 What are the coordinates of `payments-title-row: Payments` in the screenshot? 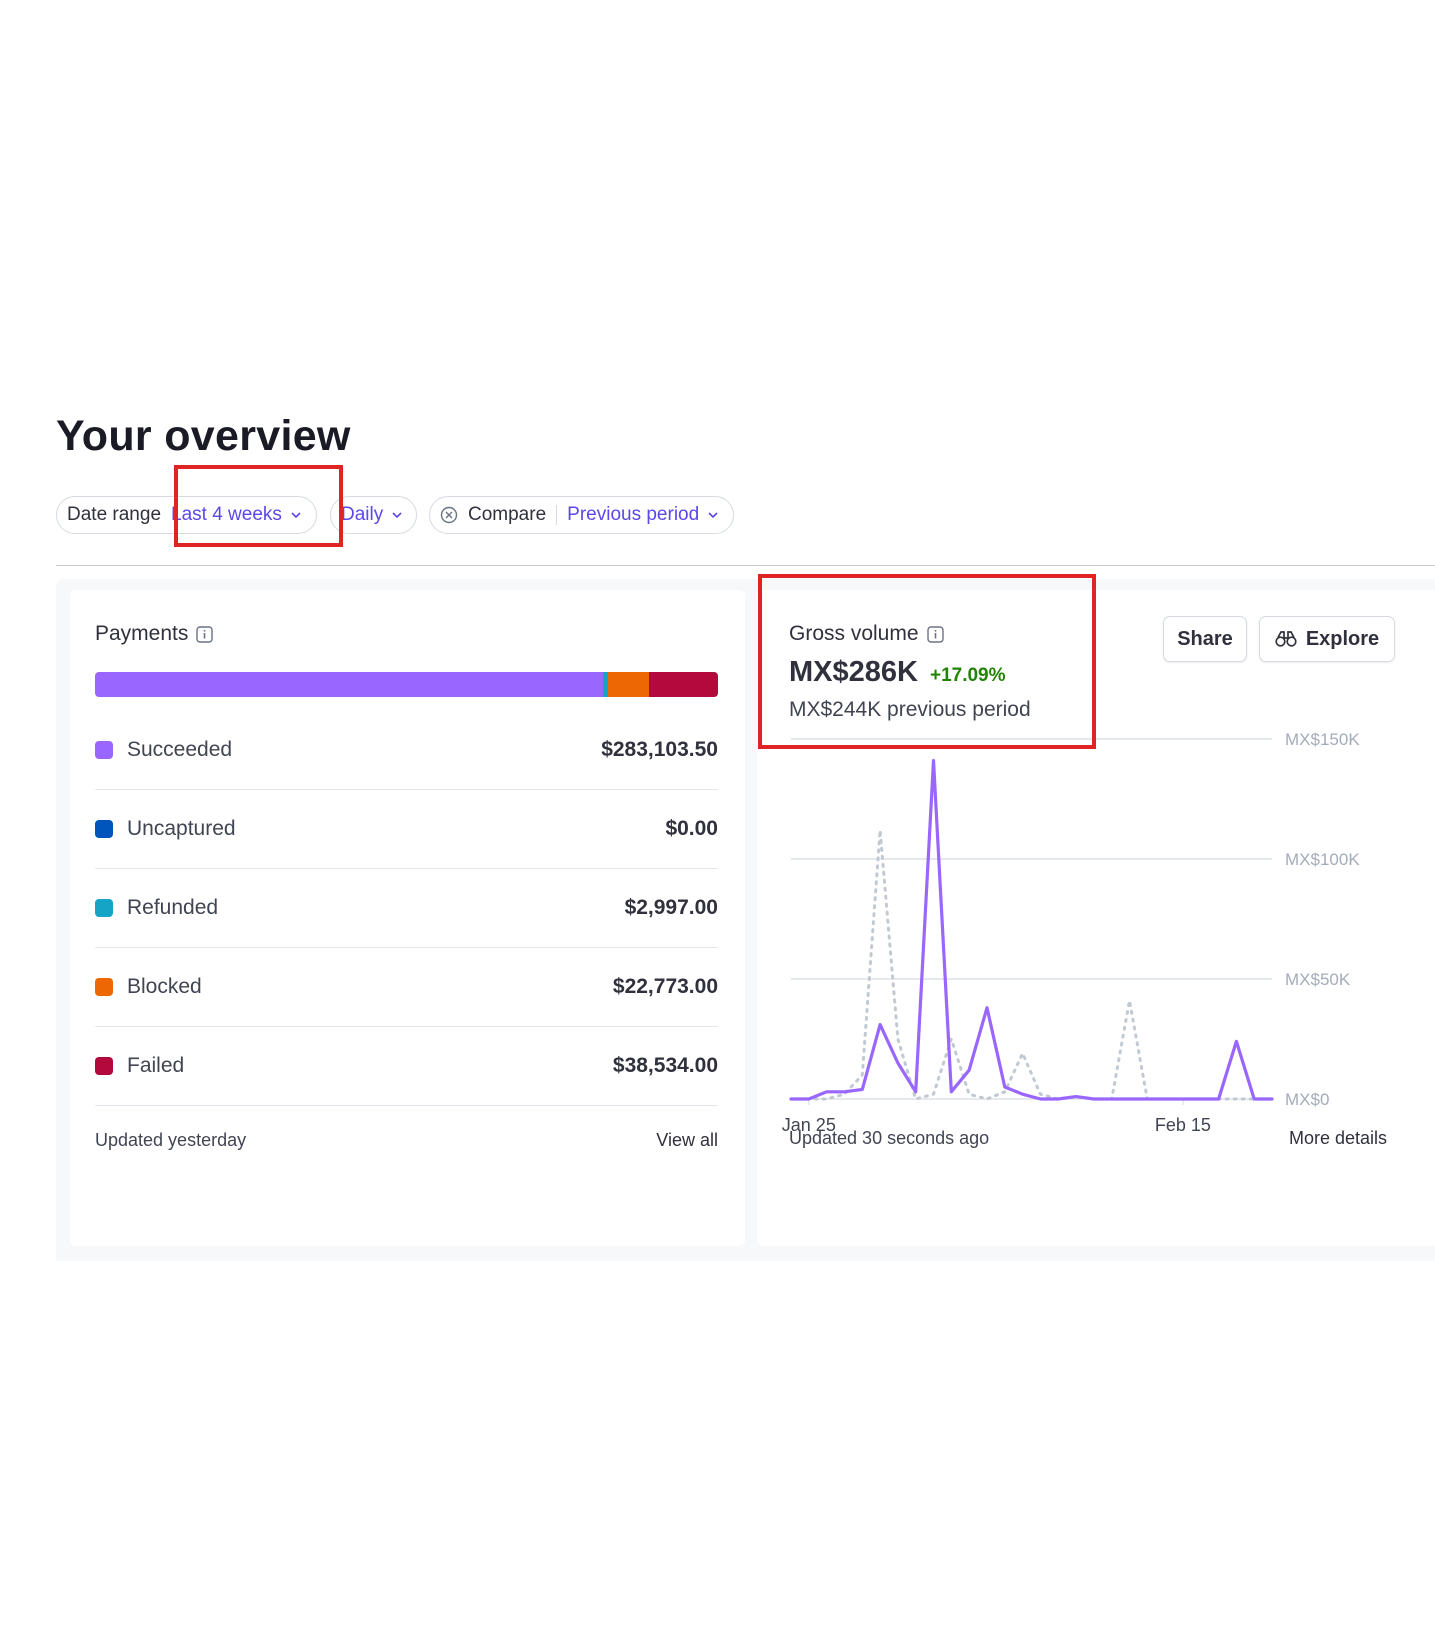 It's located at (154, 634).